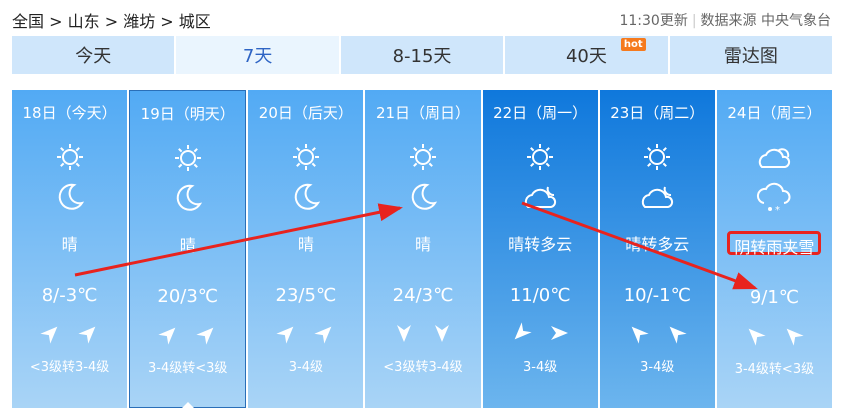 This screenshot has width=843, height=413. Describe the element at coordinates (774, 157) in the screenshot. I see `overcast-icon` at that location.